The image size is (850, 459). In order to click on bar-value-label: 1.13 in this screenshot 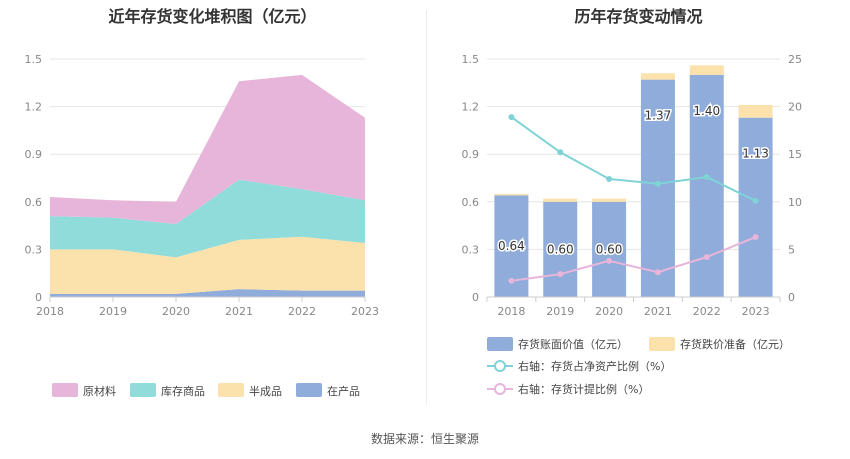, I will do `click(755, 154)`.